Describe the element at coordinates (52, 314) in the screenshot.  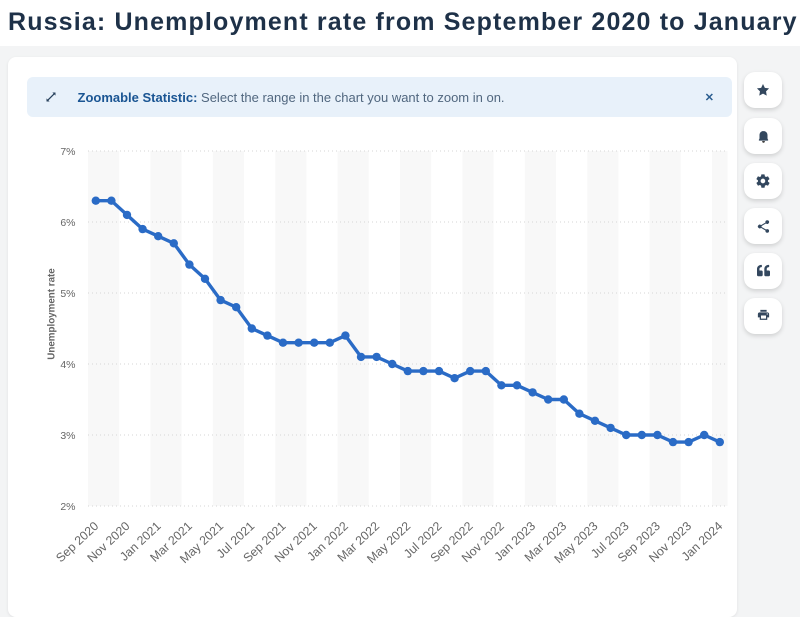
I see `svg-text: Unemployment rate` at that location.